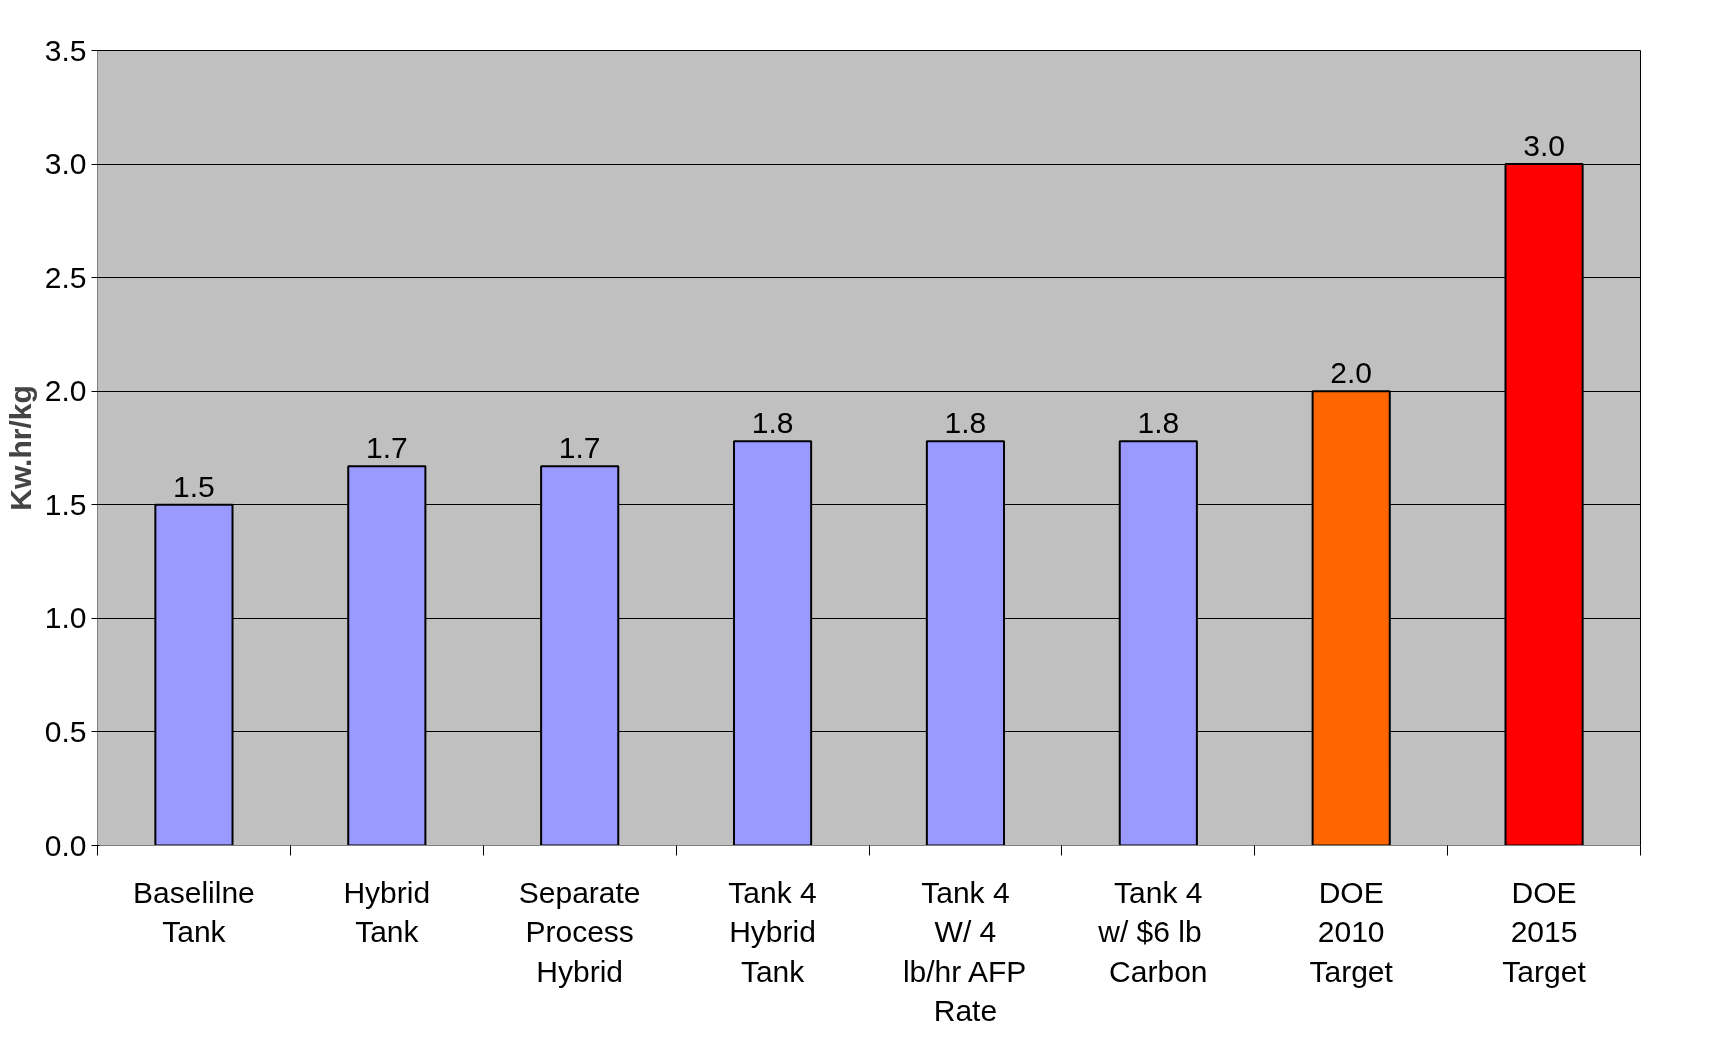 This screenshot has width=1723, height=1043. I want to click on y-tick-label: 1.0, so click(65, 618).